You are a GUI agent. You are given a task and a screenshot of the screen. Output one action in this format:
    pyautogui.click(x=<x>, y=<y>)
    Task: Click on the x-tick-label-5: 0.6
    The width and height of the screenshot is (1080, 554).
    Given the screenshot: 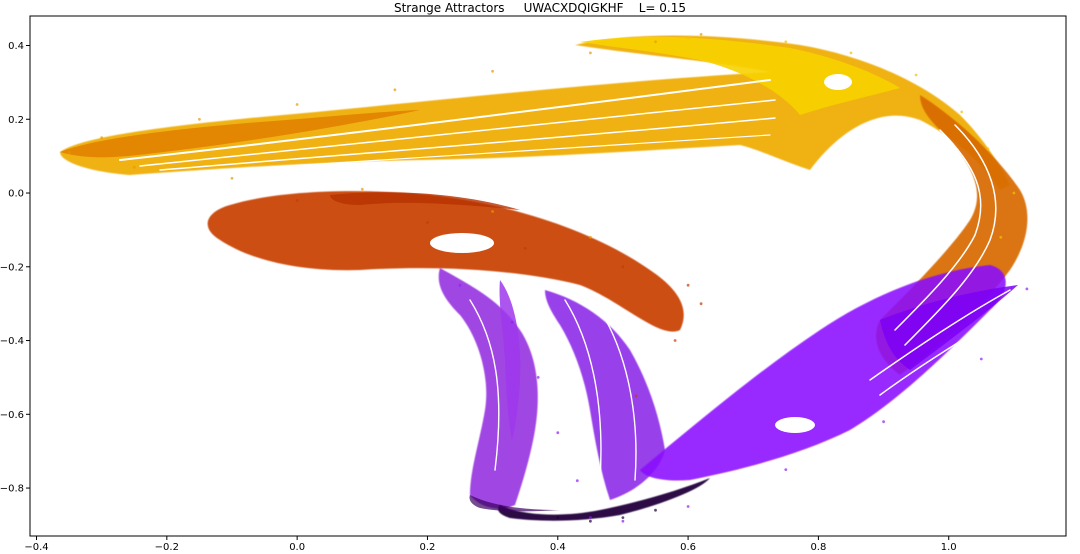 What is the action you would take?
    pyautogui.click(x=688, y=547)
    